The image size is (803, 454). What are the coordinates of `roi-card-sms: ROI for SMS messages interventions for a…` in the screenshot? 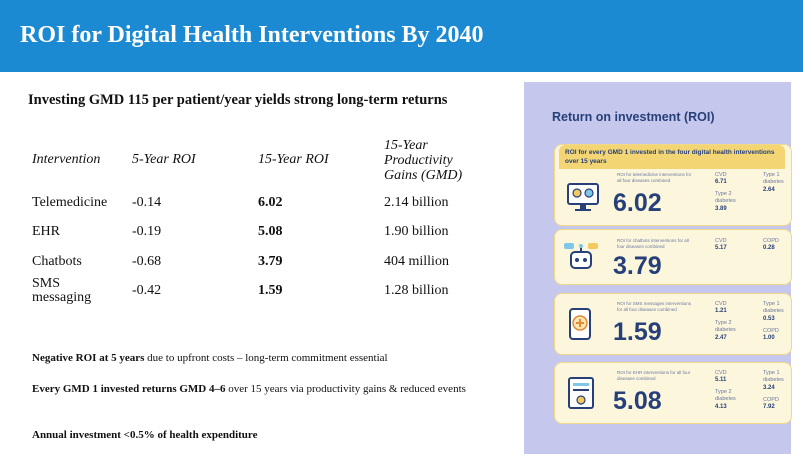 It's located at (673, 324).